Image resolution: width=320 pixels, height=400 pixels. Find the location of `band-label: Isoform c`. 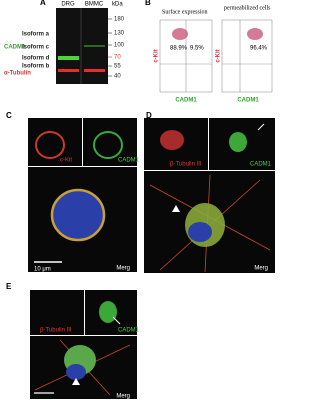

band-label: Isoform c is located at coordinates (36, 48).